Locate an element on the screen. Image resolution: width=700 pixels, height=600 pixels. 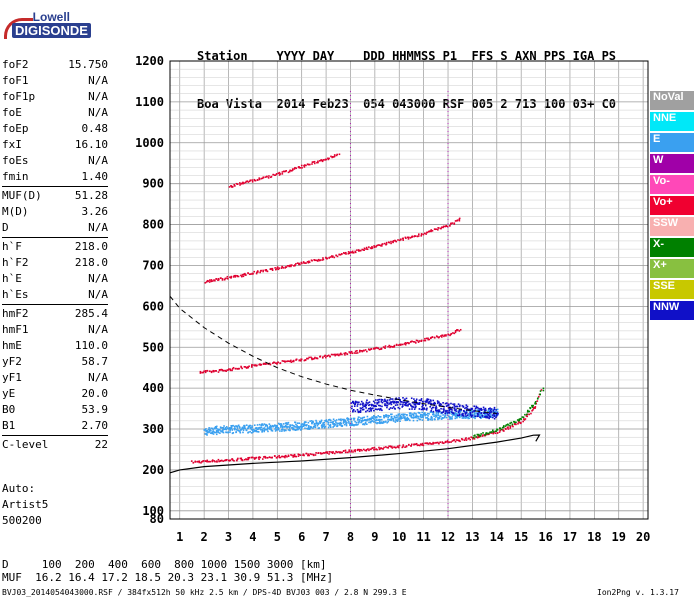
y-tick-label: 300 is located at coordinates (153, 429).